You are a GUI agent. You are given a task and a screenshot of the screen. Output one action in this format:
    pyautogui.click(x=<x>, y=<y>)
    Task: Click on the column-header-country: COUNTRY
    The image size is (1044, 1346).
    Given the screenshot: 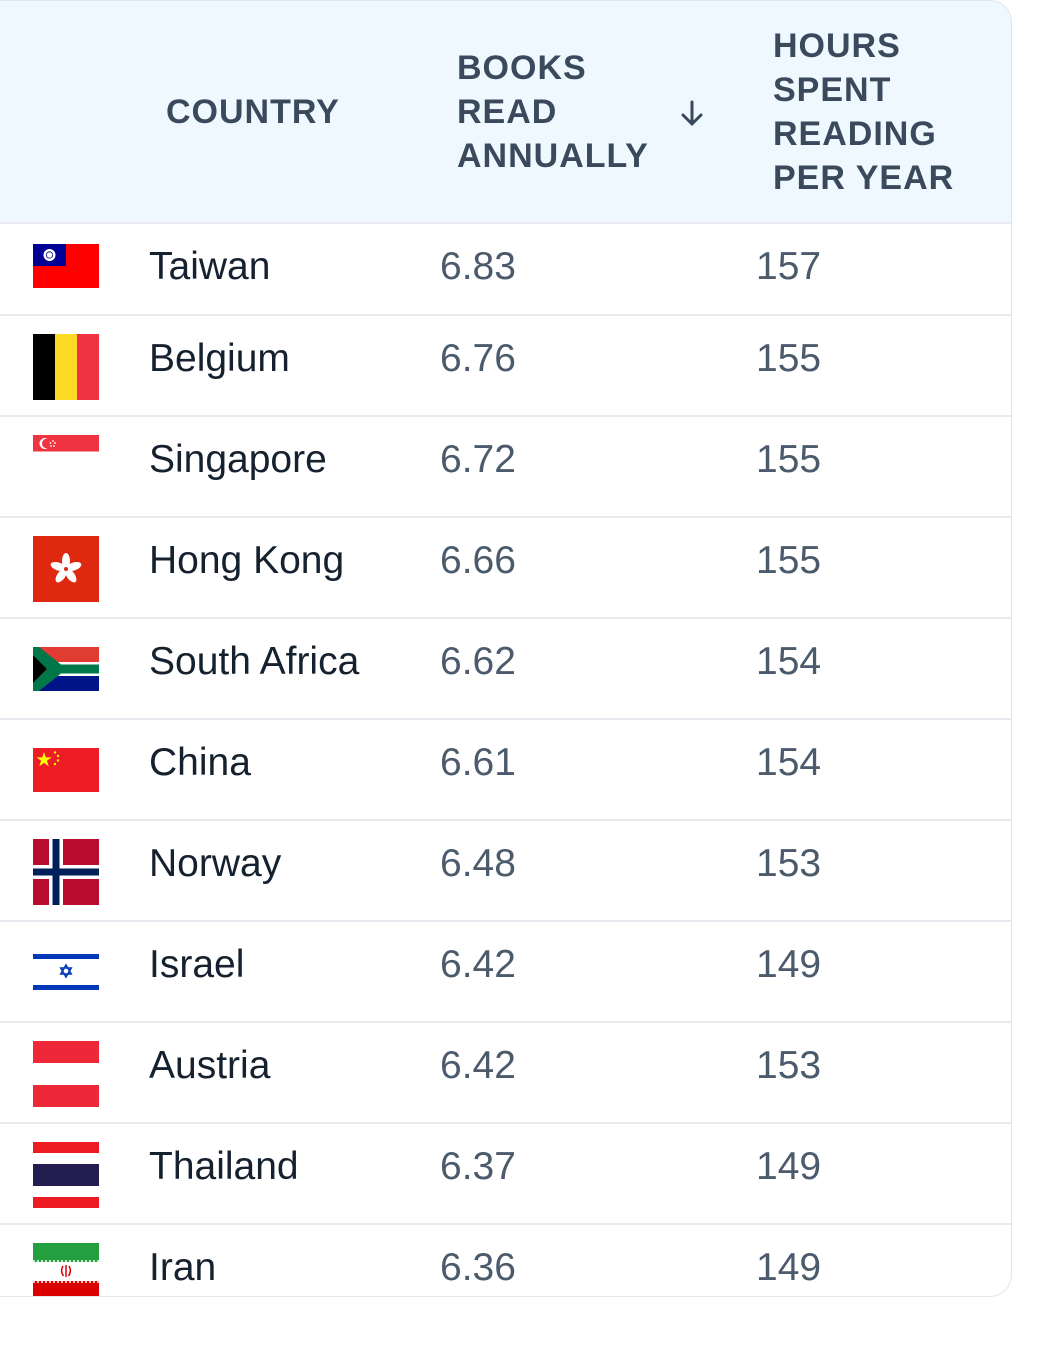 What is the action you would take?
    pyautogui.click(x=253, y=112)
    